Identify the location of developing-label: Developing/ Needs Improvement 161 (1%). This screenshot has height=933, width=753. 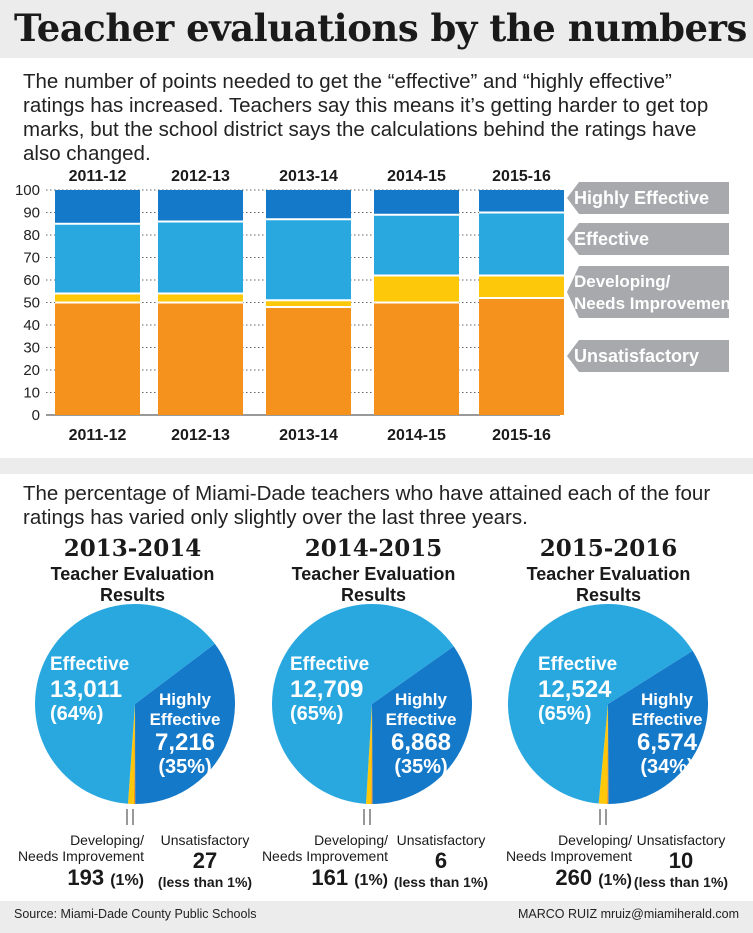
(319, 863).